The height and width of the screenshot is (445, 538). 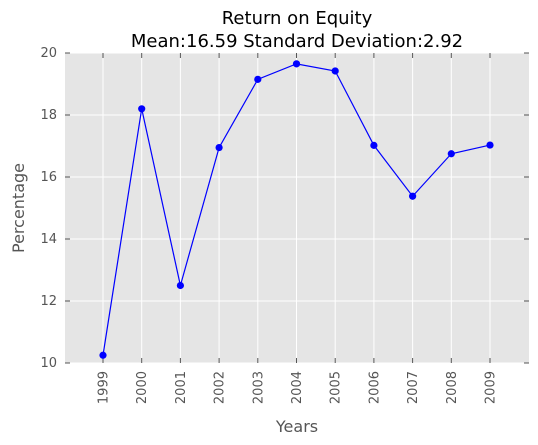 What do you see at coordinates (452, 387) in the screenshot?
I see `x-tick-label: 2008` at bounding box center [452, 387].